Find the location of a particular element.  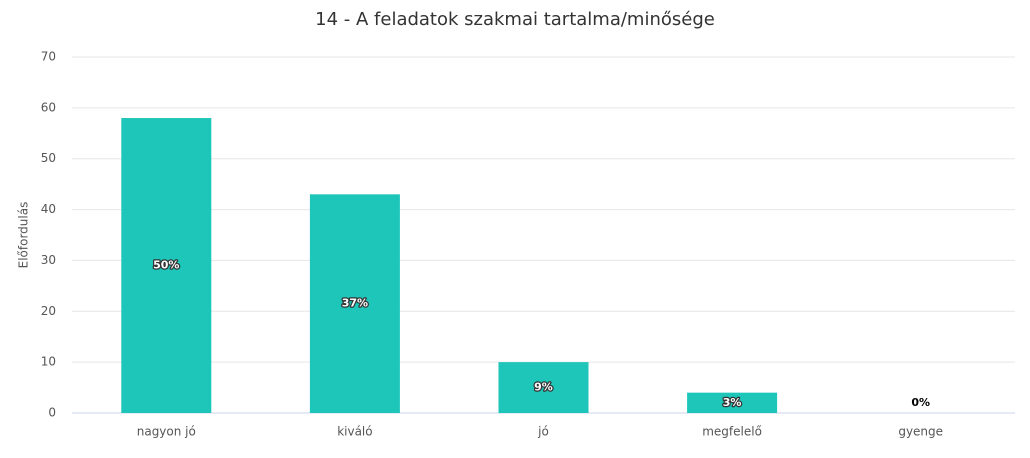

data-label: 37% is located at coordinates (355, 303).